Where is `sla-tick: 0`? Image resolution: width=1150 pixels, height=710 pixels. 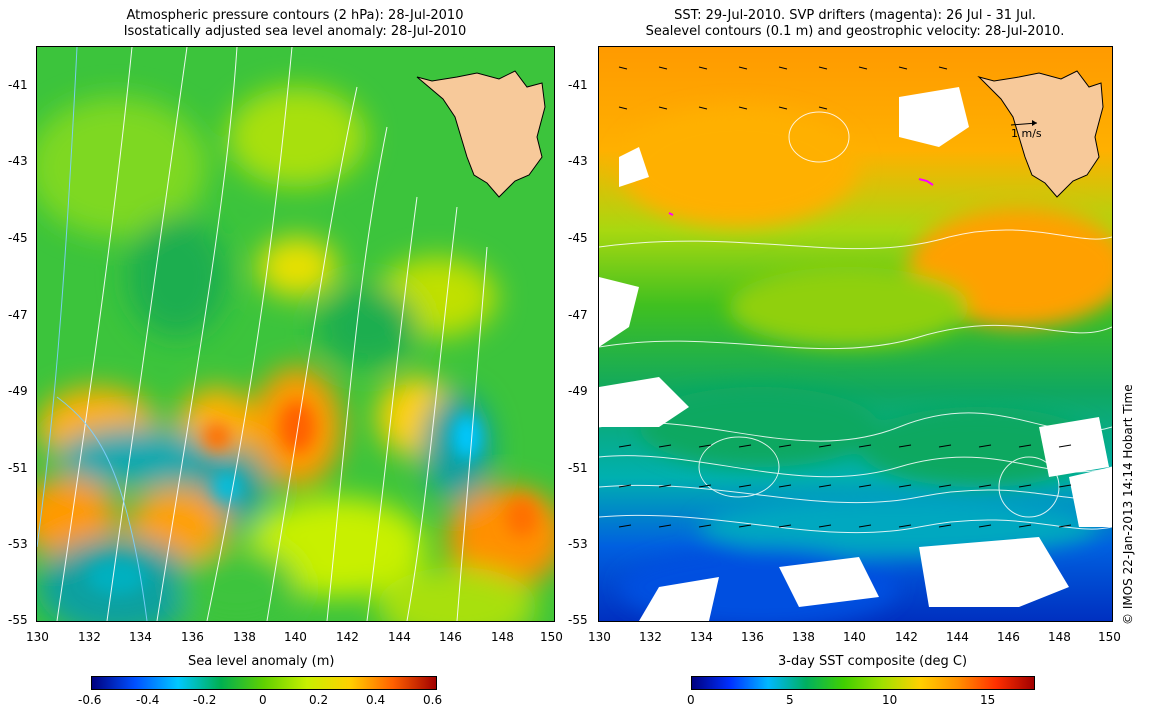
sla-tick: 0 is located at coordinates (263, 700).